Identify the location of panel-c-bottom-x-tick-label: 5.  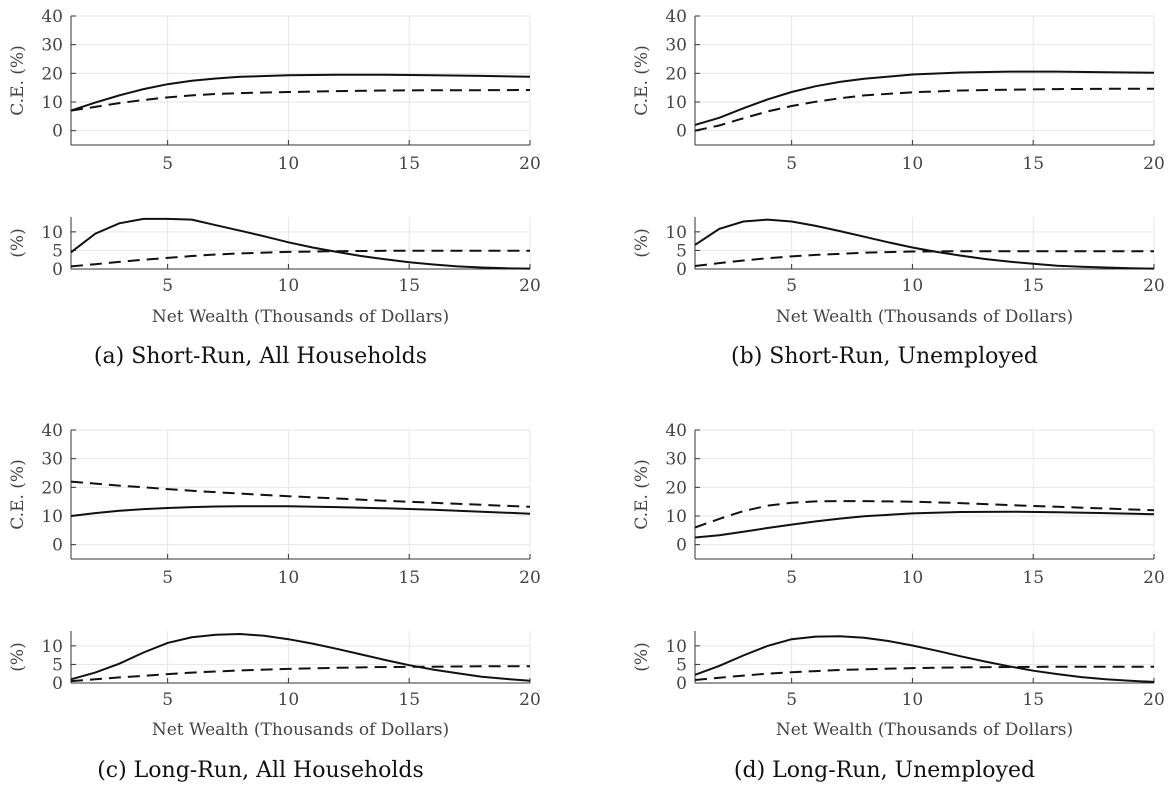
(167, 700).